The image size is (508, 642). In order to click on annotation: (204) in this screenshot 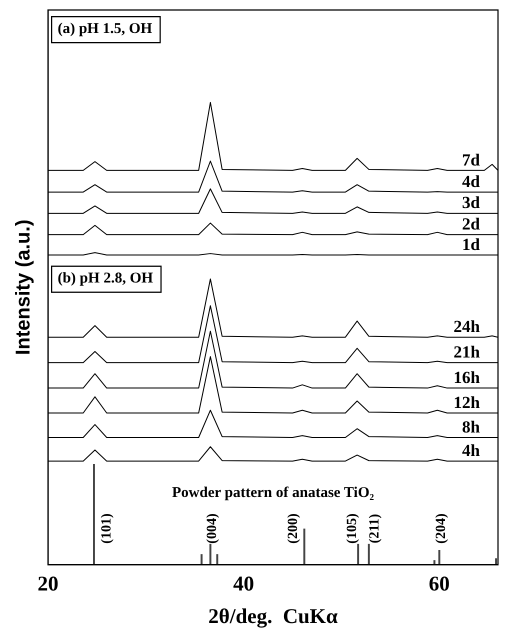, I will do `click(441, 528)`.